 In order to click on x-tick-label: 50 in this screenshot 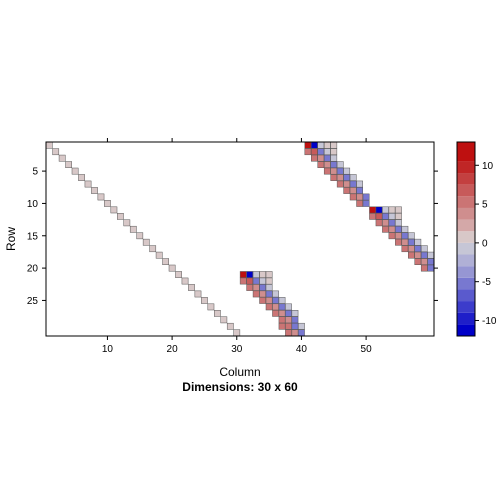, I will do `click(367, 349)`.